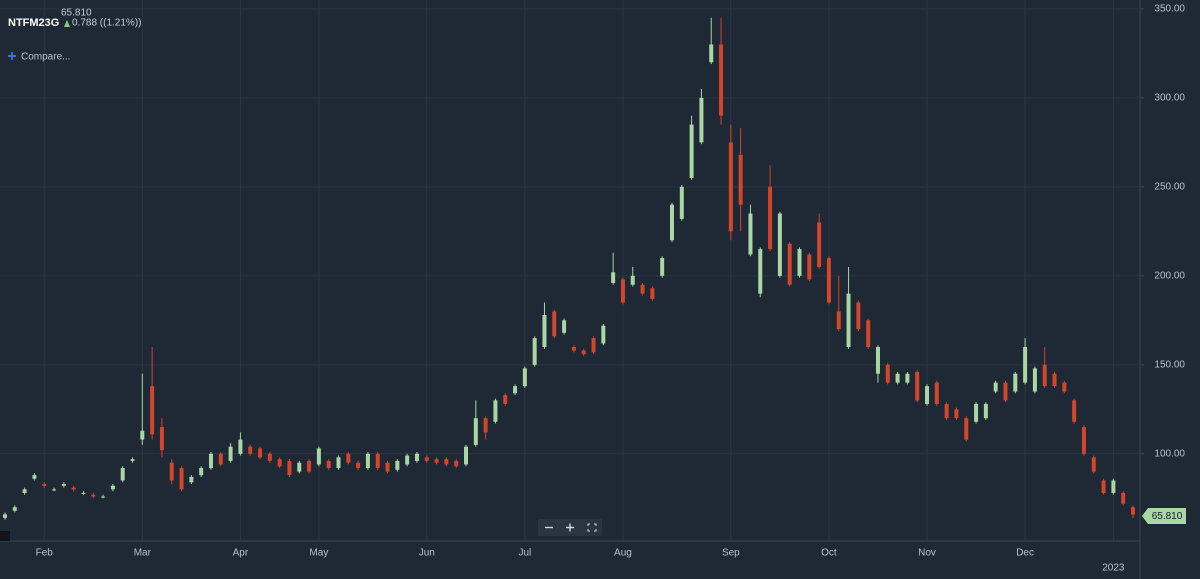 This screenshot has width=1200, height=579. What do you see at coordinates (1169, 186) in the screenshot?
I see `y-tick-label: 250.00` at bounding box center [1169, 186].